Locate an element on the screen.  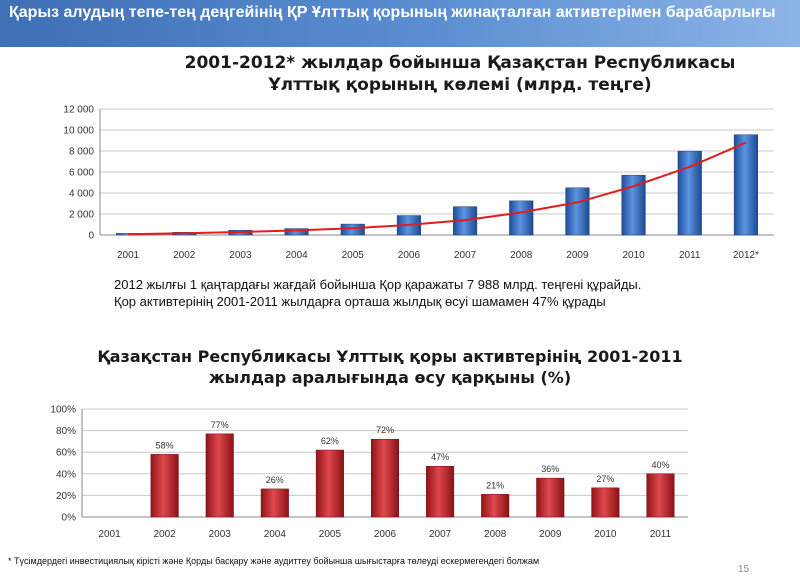
chart1-xtick: 2005 is located at coordinates (353, 255).